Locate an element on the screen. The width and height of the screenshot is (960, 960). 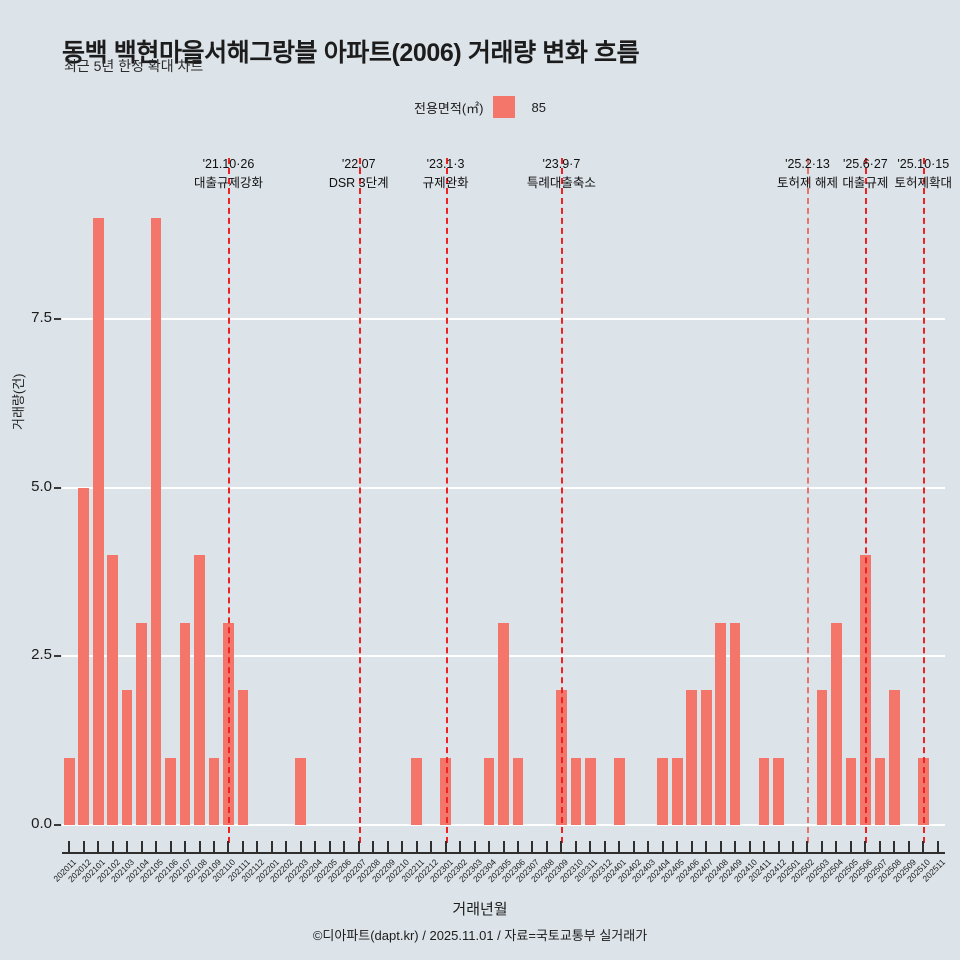
event-label: 특례대출축소 is located at coordinates (561, 183).